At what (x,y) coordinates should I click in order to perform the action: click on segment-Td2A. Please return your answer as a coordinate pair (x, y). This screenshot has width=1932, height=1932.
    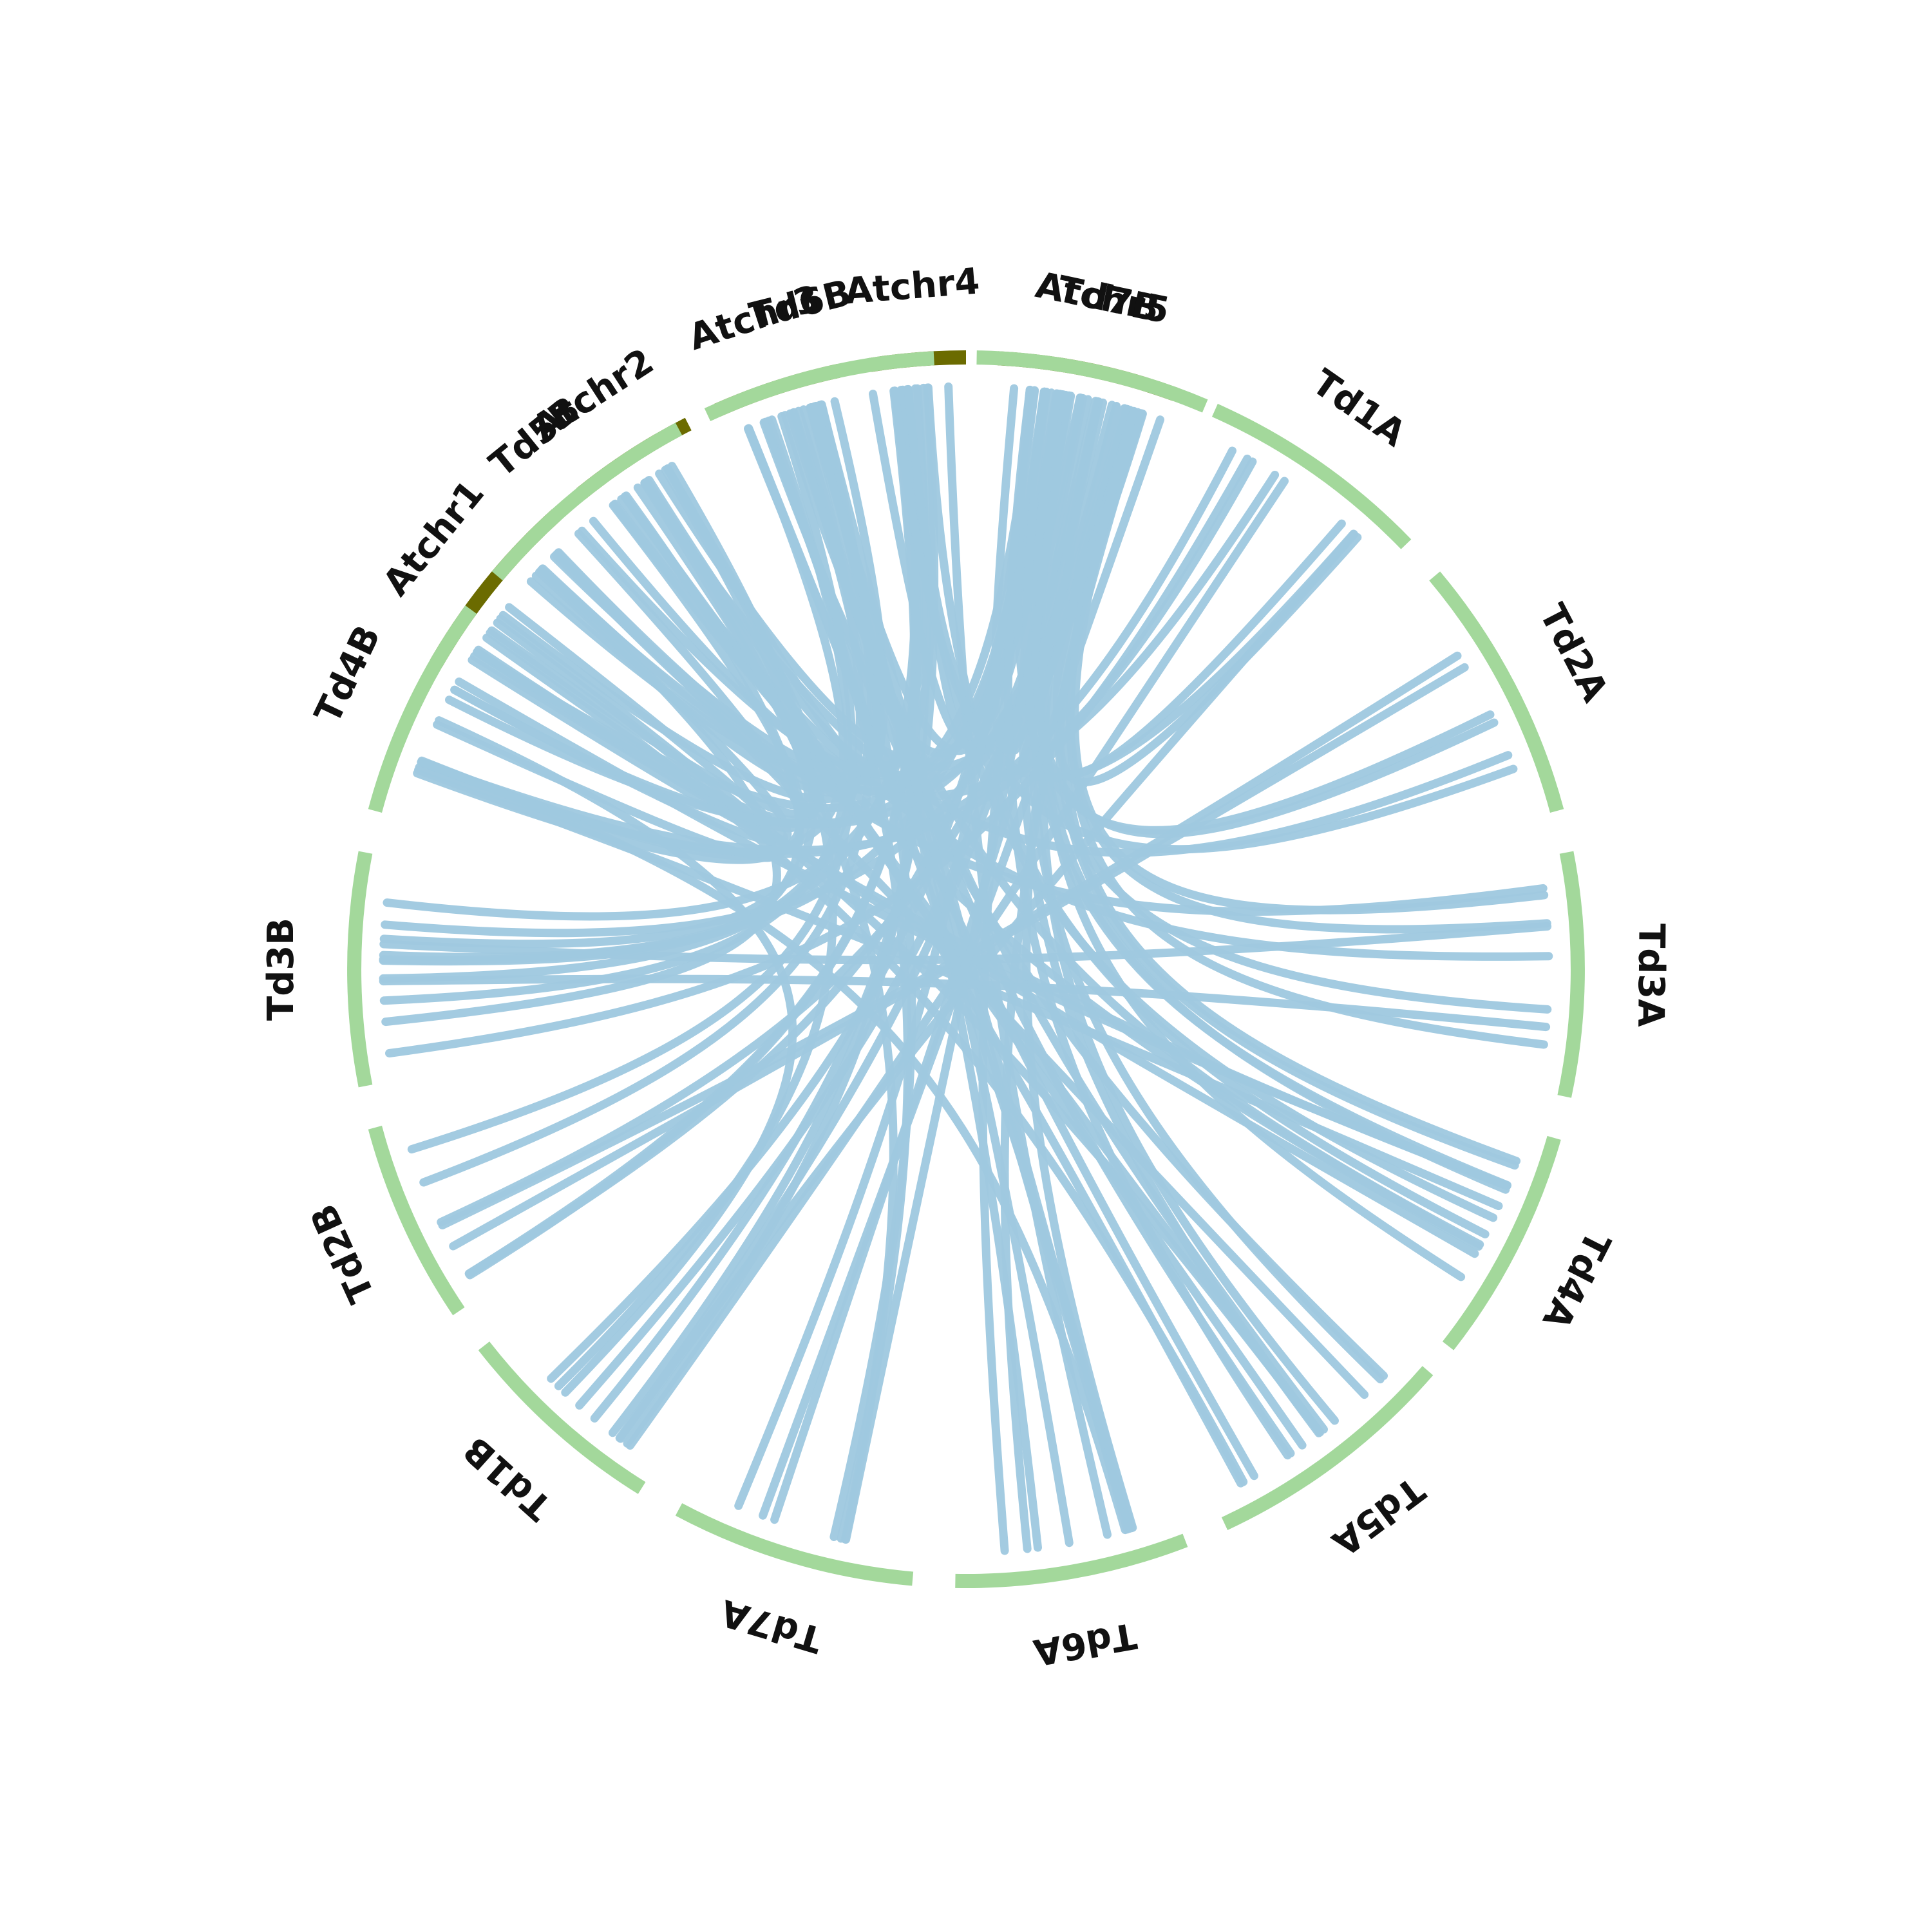
    Looking at the image, I should click on (1496, 692).